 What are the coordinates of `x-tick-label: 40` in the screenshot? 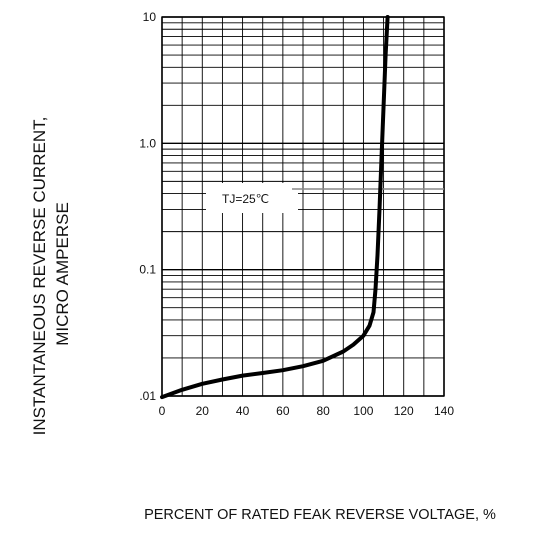 It's located at (243, 411).